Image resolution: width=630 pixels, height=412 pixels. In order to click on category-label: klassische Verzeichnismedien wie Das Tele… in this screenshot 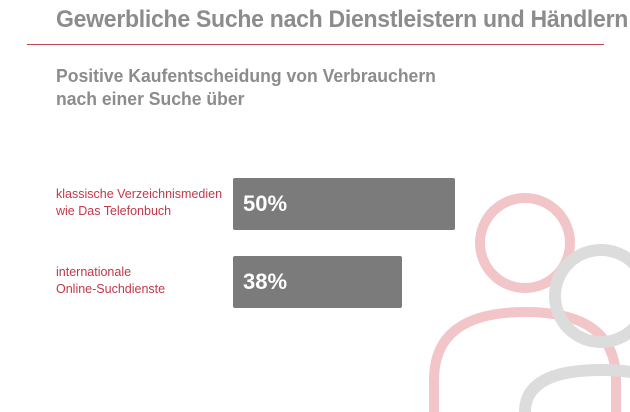, I will do `click(139, 203)`.